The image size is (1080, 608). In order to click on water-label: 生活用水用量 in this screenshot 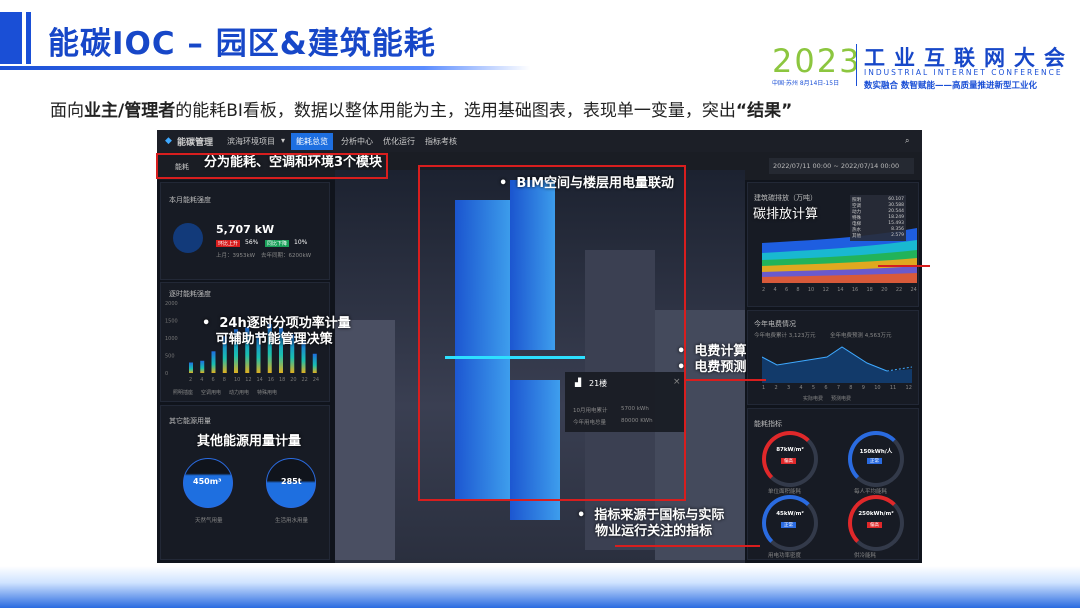, I will do `click(292, 521)`.